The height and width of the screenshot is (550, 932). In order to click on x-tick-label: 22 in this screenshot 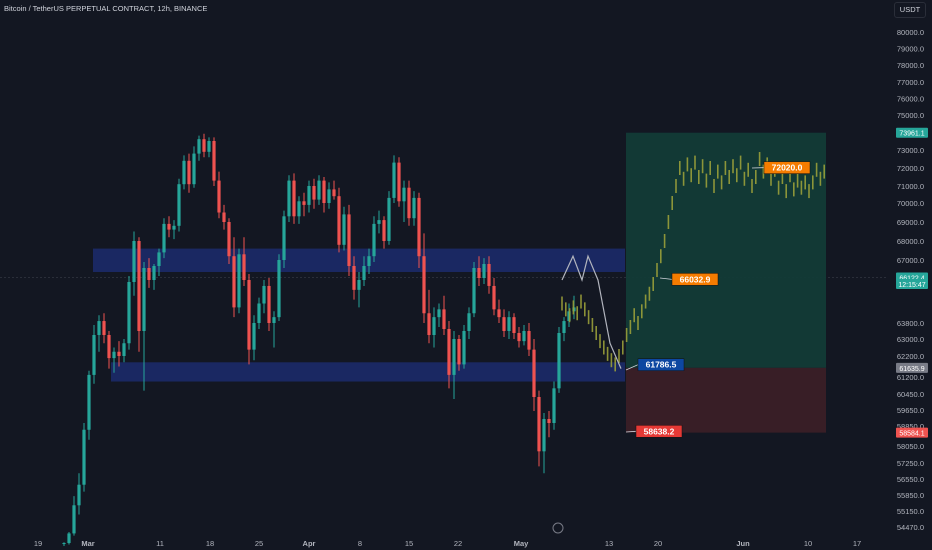, I will do `click(458, 543)`.